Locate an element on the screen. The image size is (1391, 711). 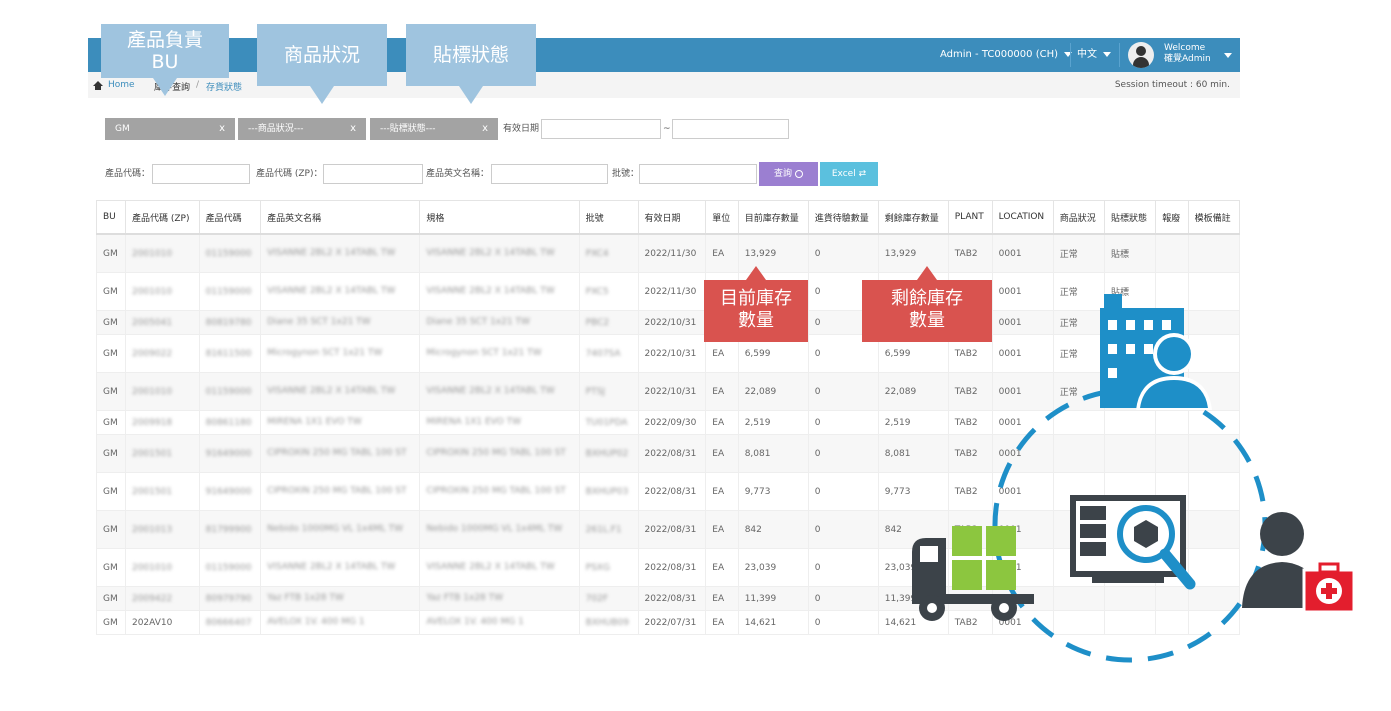
table-cell-batch: PXC4 is located at coordinates (608, 253).